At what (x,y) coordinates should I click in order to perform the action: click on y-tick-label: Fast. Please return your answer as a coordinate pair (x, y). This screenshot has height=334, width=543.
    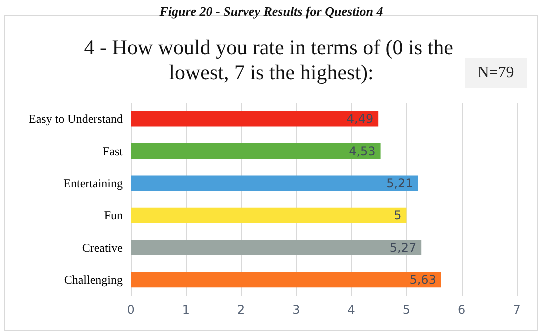
    Looking at the image, I should click on (113, 151).